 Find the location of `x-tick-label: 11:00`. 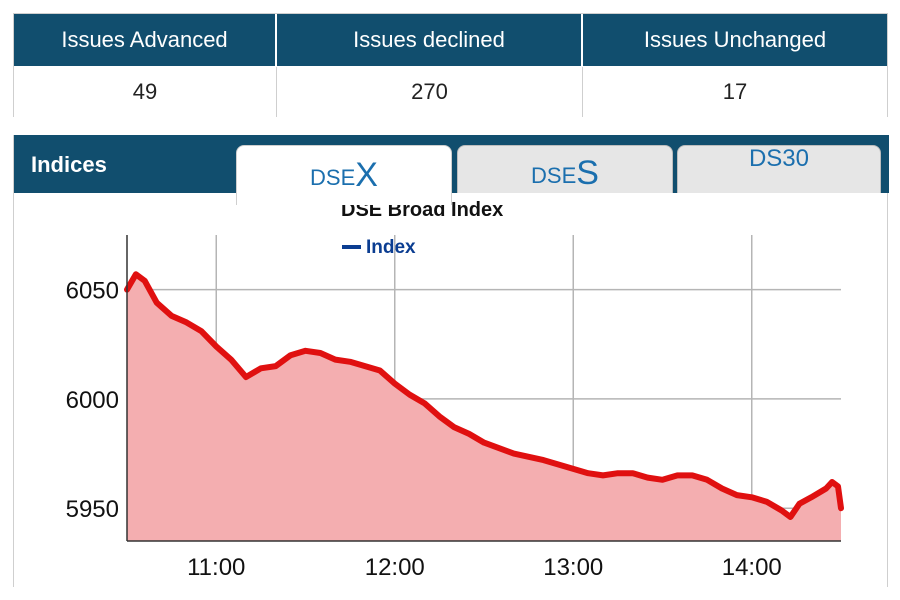

x-tick-label: 11:00 is located at coordinates (216, 567).